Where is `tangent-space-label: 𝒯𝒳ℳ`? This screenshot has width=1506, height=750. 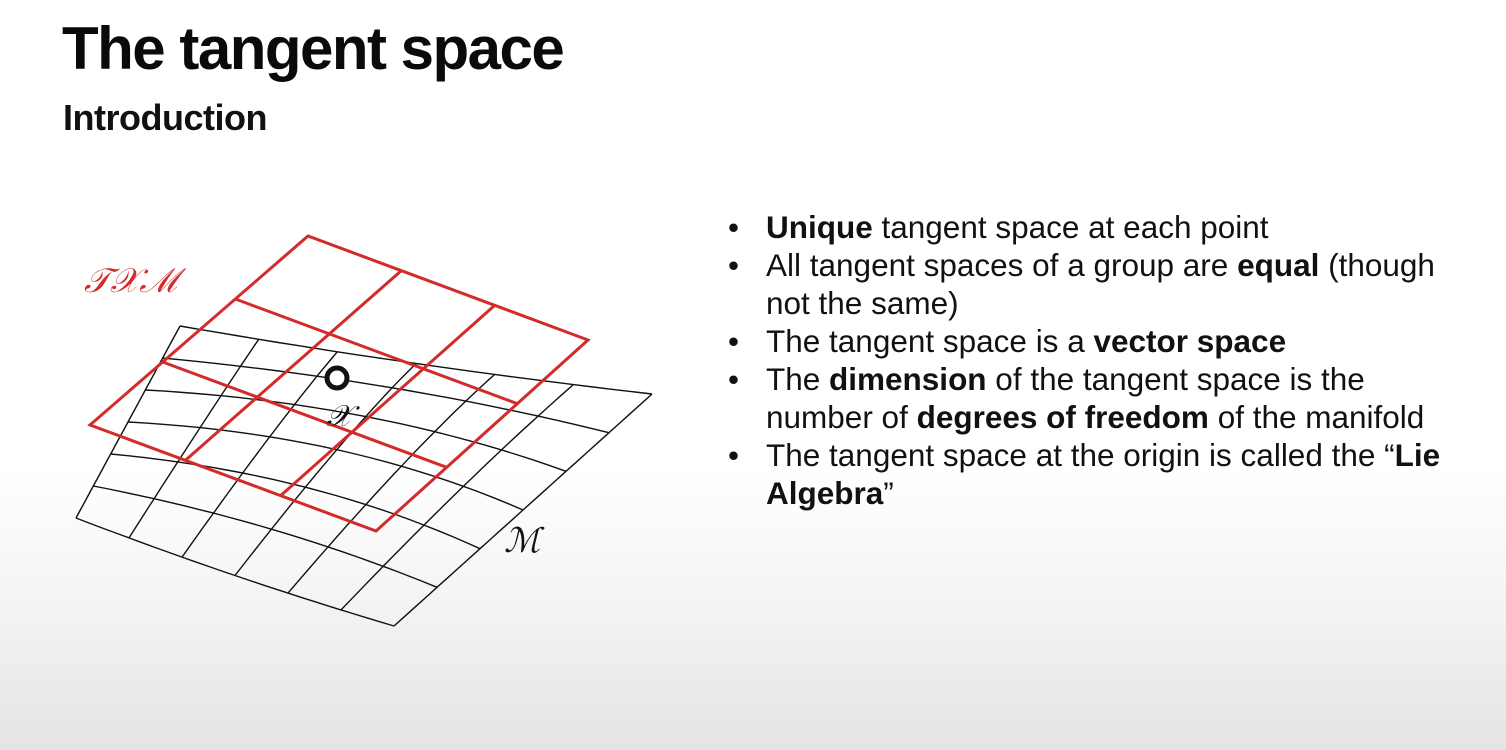 tangent-space-label: 𝒯𝒳ℳ is located at coordinates (135, 281).